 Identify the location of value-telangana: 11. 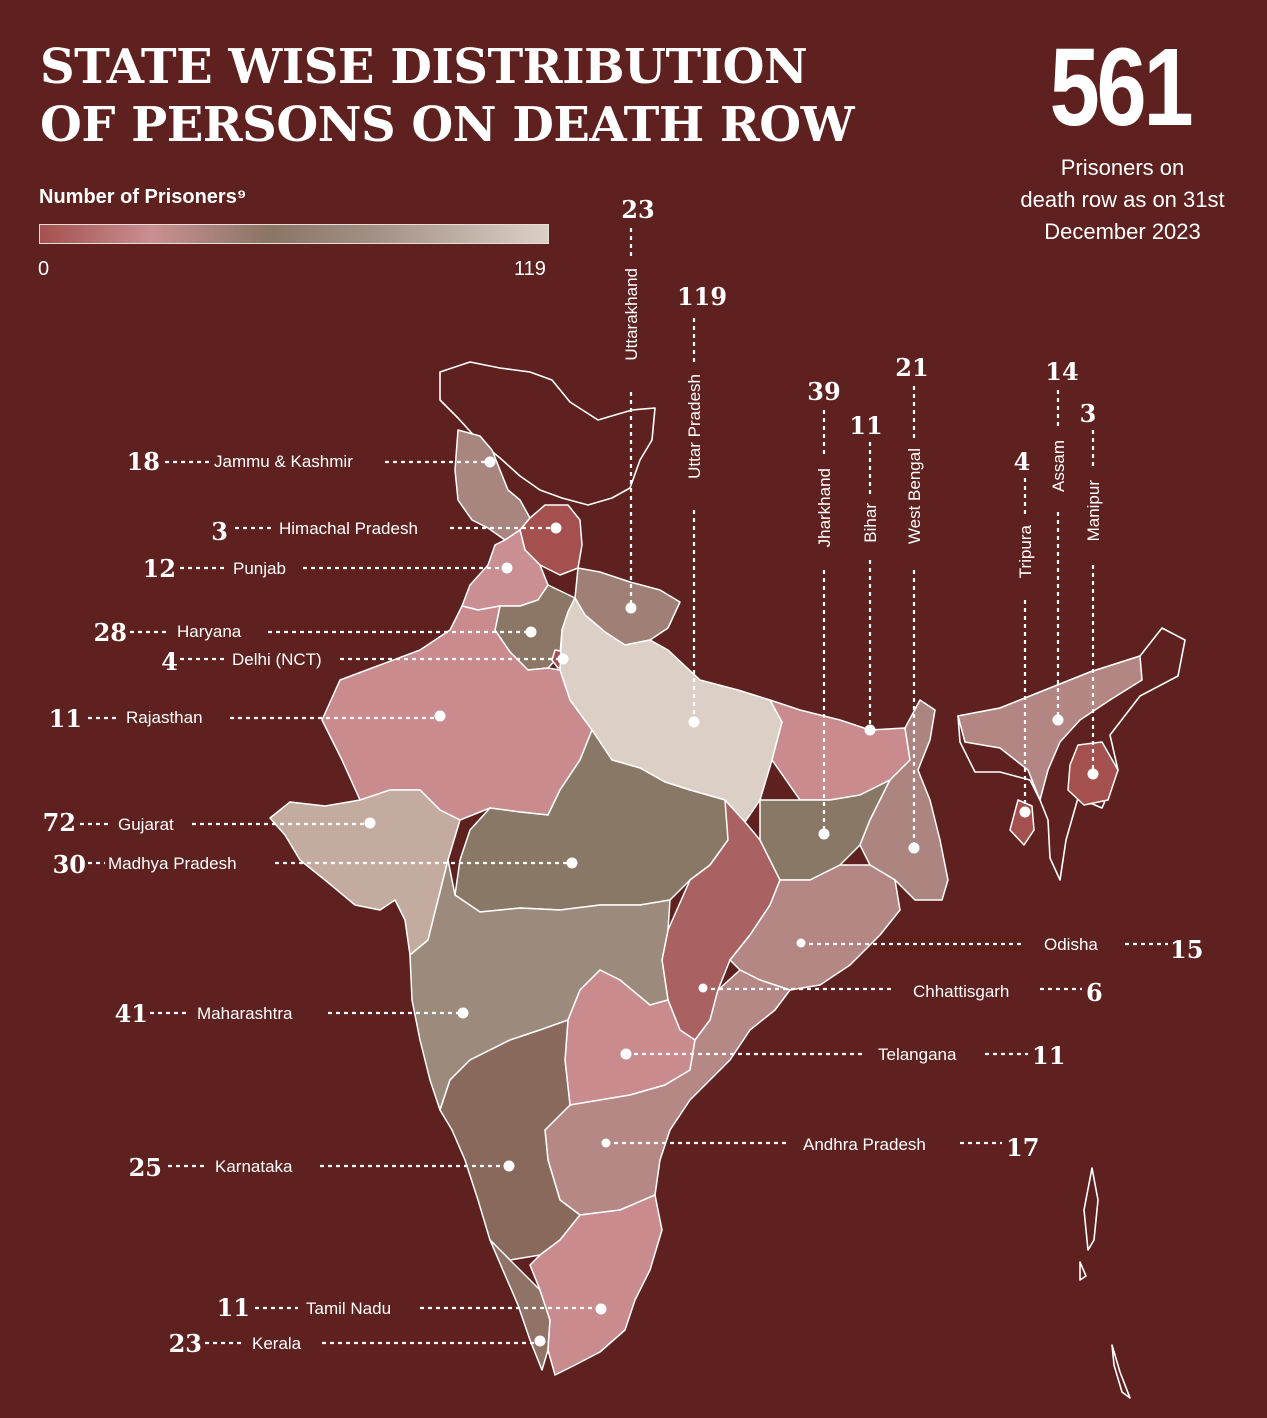
(1048, 1055).